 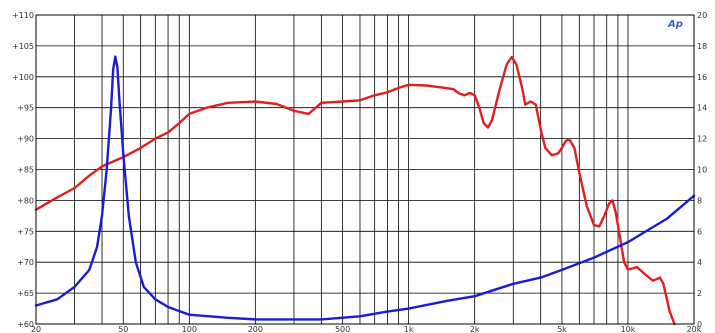 What do you see at coordinates (675, 24) in the screenshot?
I see `ap-logo: Ap` at bounding box center [675, 24].